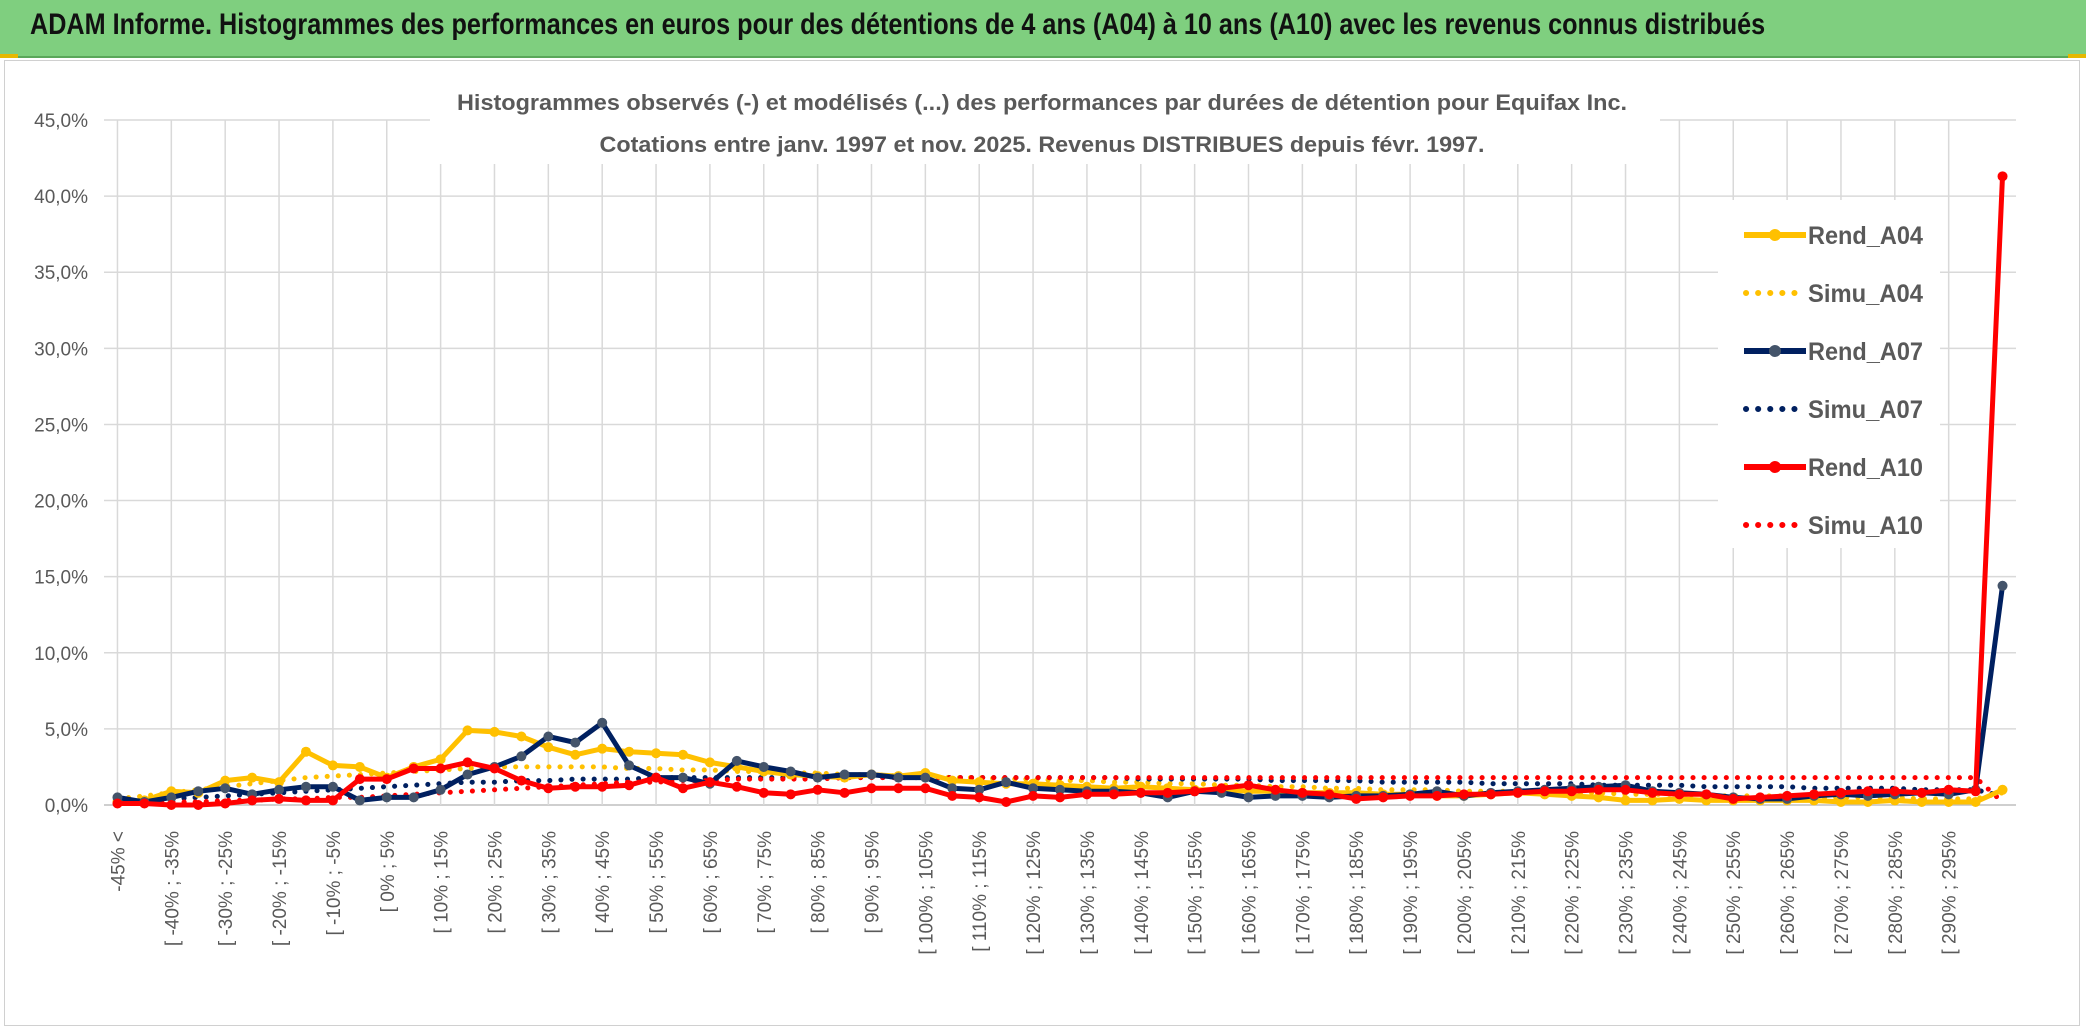 Image resolution: width=2086 pixels, height=1033 pixels. What do you see at coordinates (334, 883) in the screenshot?
I see `x-tick-label: [ -10% ; -5%` at bounding box center [334, 883].